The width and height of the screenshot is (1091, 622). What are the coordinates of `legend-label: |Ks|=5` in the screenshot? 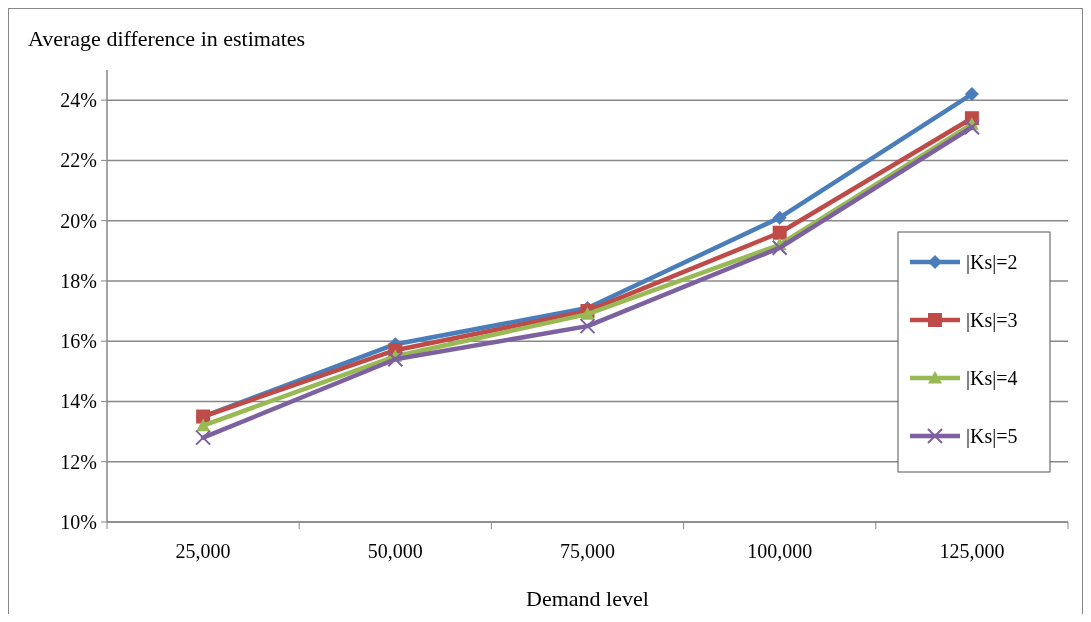 It's located at (992, 436).